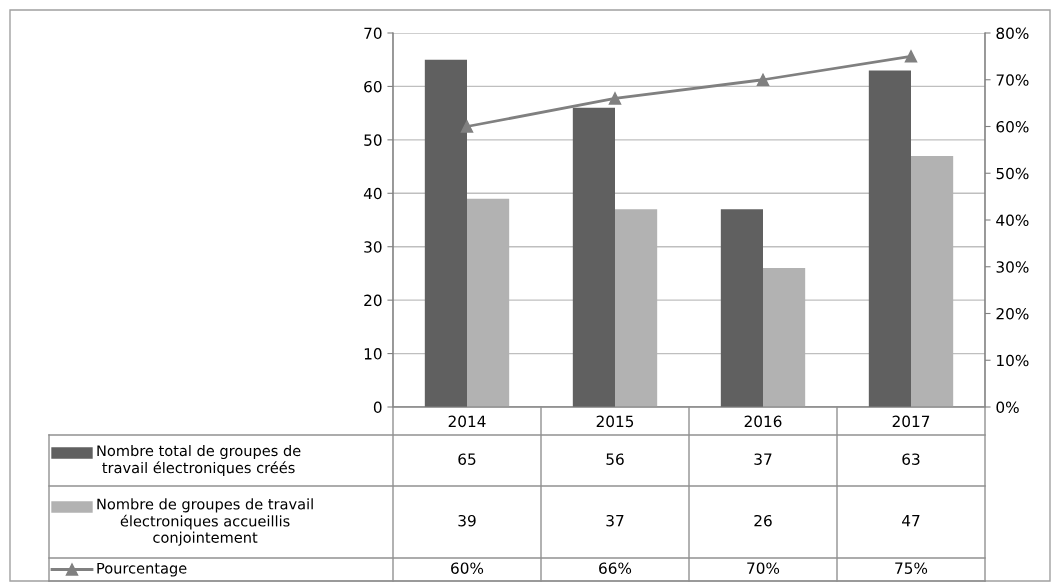  What do you see at coordinates (142, 569) in the screenshot?
I see `legend-label: Pourcentage` at bounding box center [142, 569].